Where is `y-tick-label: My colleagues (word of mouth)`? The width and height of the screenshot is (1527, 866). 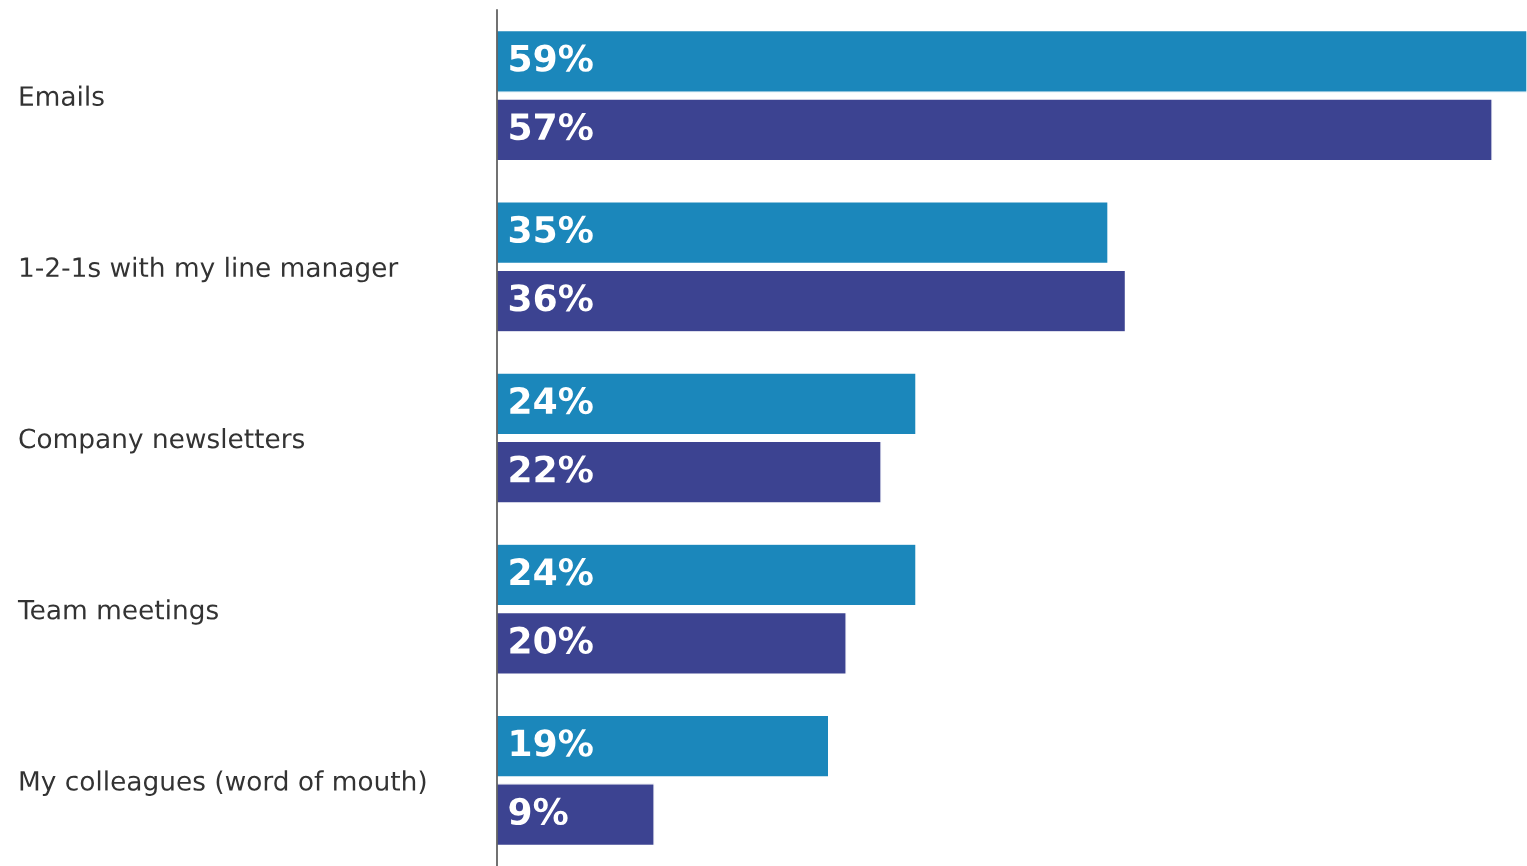 y-tick-label: My colleagues (word of mouth) is located at coordinates (223, 783).